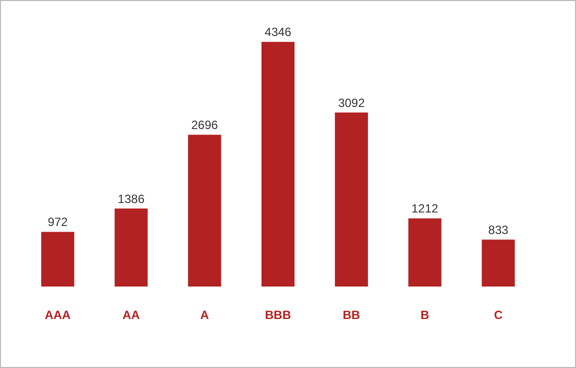 The width and height of the screenshot is (576, 368). What do you see at coordinates (205, 315) in the screenshot?
I see `x-tick-label: A` at bounding box center [205, 315].